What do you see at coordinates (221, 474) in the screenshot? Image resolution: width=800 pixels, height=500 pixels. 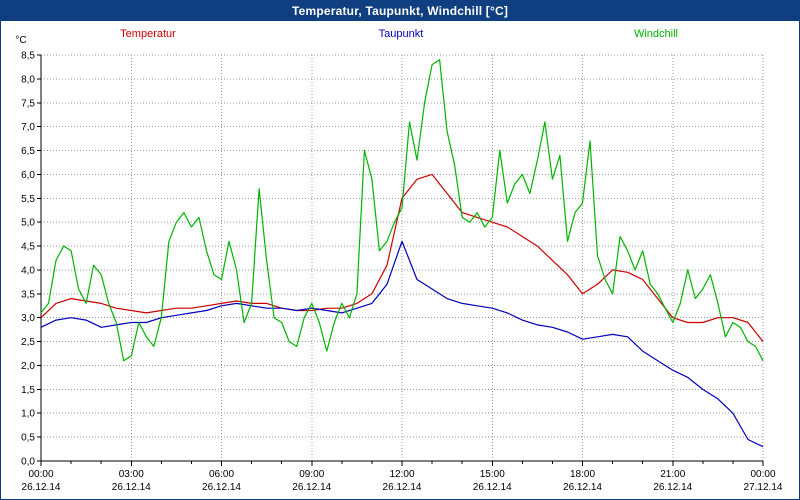 I see `svg-text: 06:00` at bounding box center [221, 474].